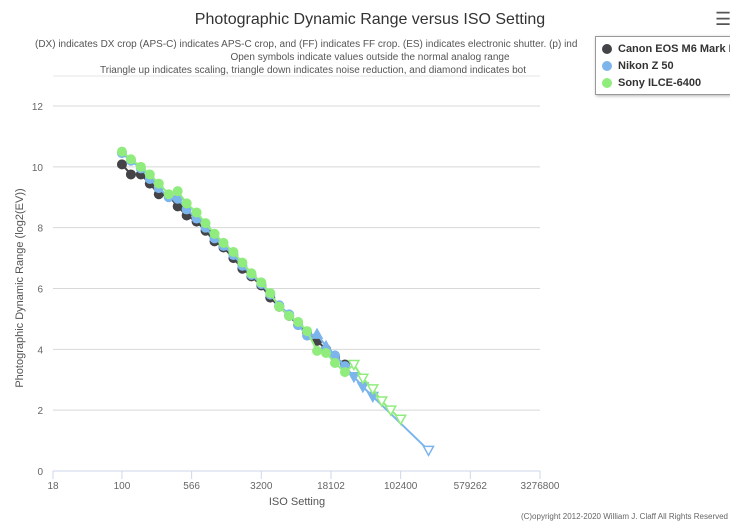 The width and height of the screenshot is (730, 523). What do you see at coordinates (674, 48) in the screenshot?
I see `legend-label: Canon EOS M6 Mark II` at bounding box center [674, 48].